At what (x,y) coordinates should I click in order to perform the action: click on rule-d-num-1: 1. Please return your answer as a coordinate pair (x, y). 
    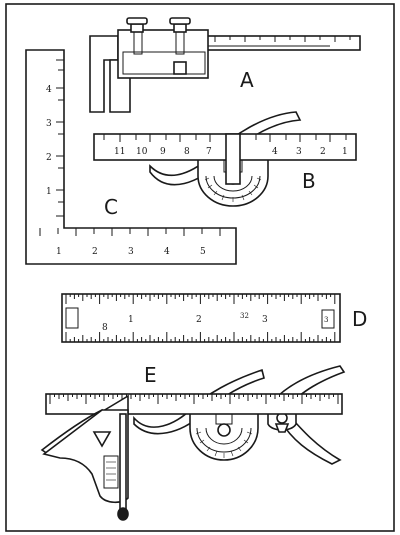
    Looking at the image, I should click on (131, 320).